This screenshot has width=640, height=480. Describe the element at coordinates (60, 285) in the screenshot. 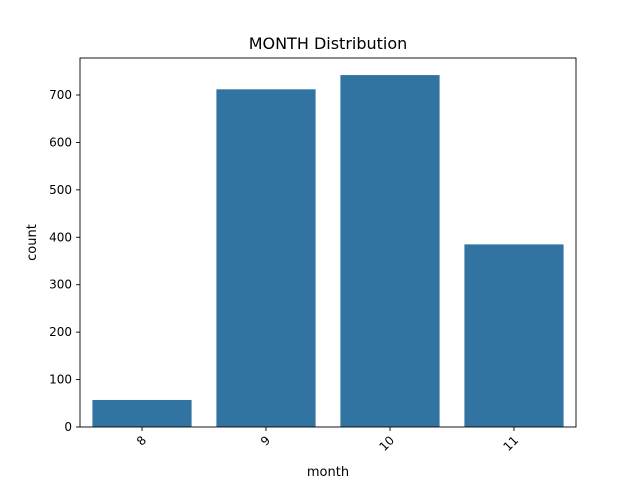

I see `y-tick-label-300: 300` at that location.